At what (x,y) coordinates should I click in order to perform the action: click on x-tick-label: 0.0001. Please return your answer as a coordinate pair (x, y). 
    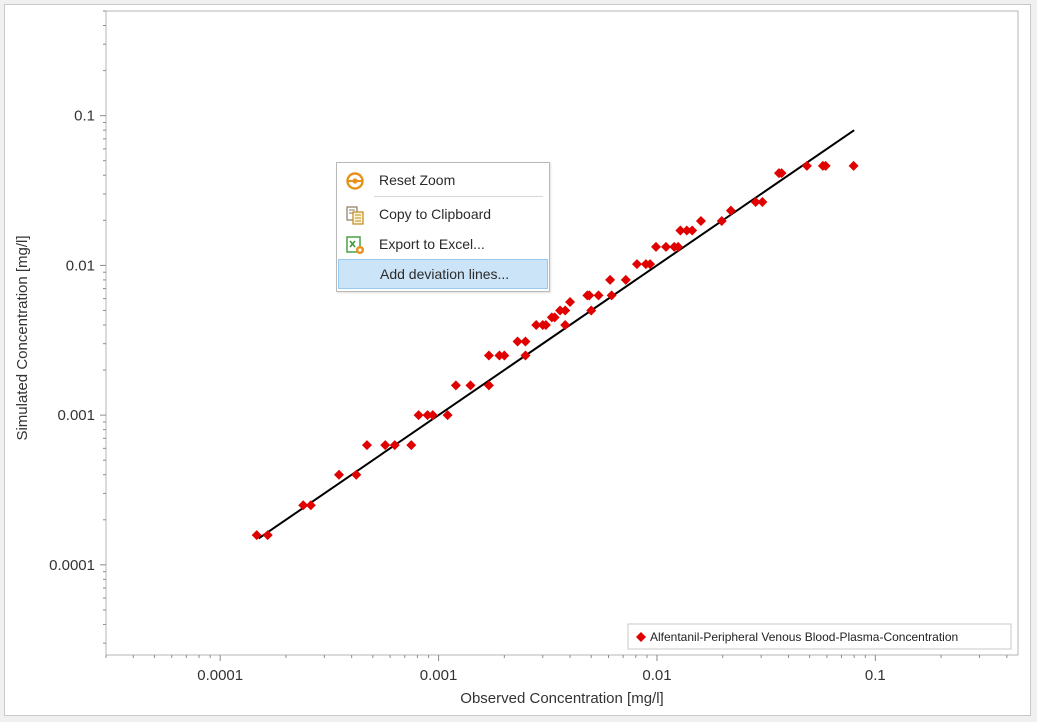
    Looking at the image, I should click on (220, 675).